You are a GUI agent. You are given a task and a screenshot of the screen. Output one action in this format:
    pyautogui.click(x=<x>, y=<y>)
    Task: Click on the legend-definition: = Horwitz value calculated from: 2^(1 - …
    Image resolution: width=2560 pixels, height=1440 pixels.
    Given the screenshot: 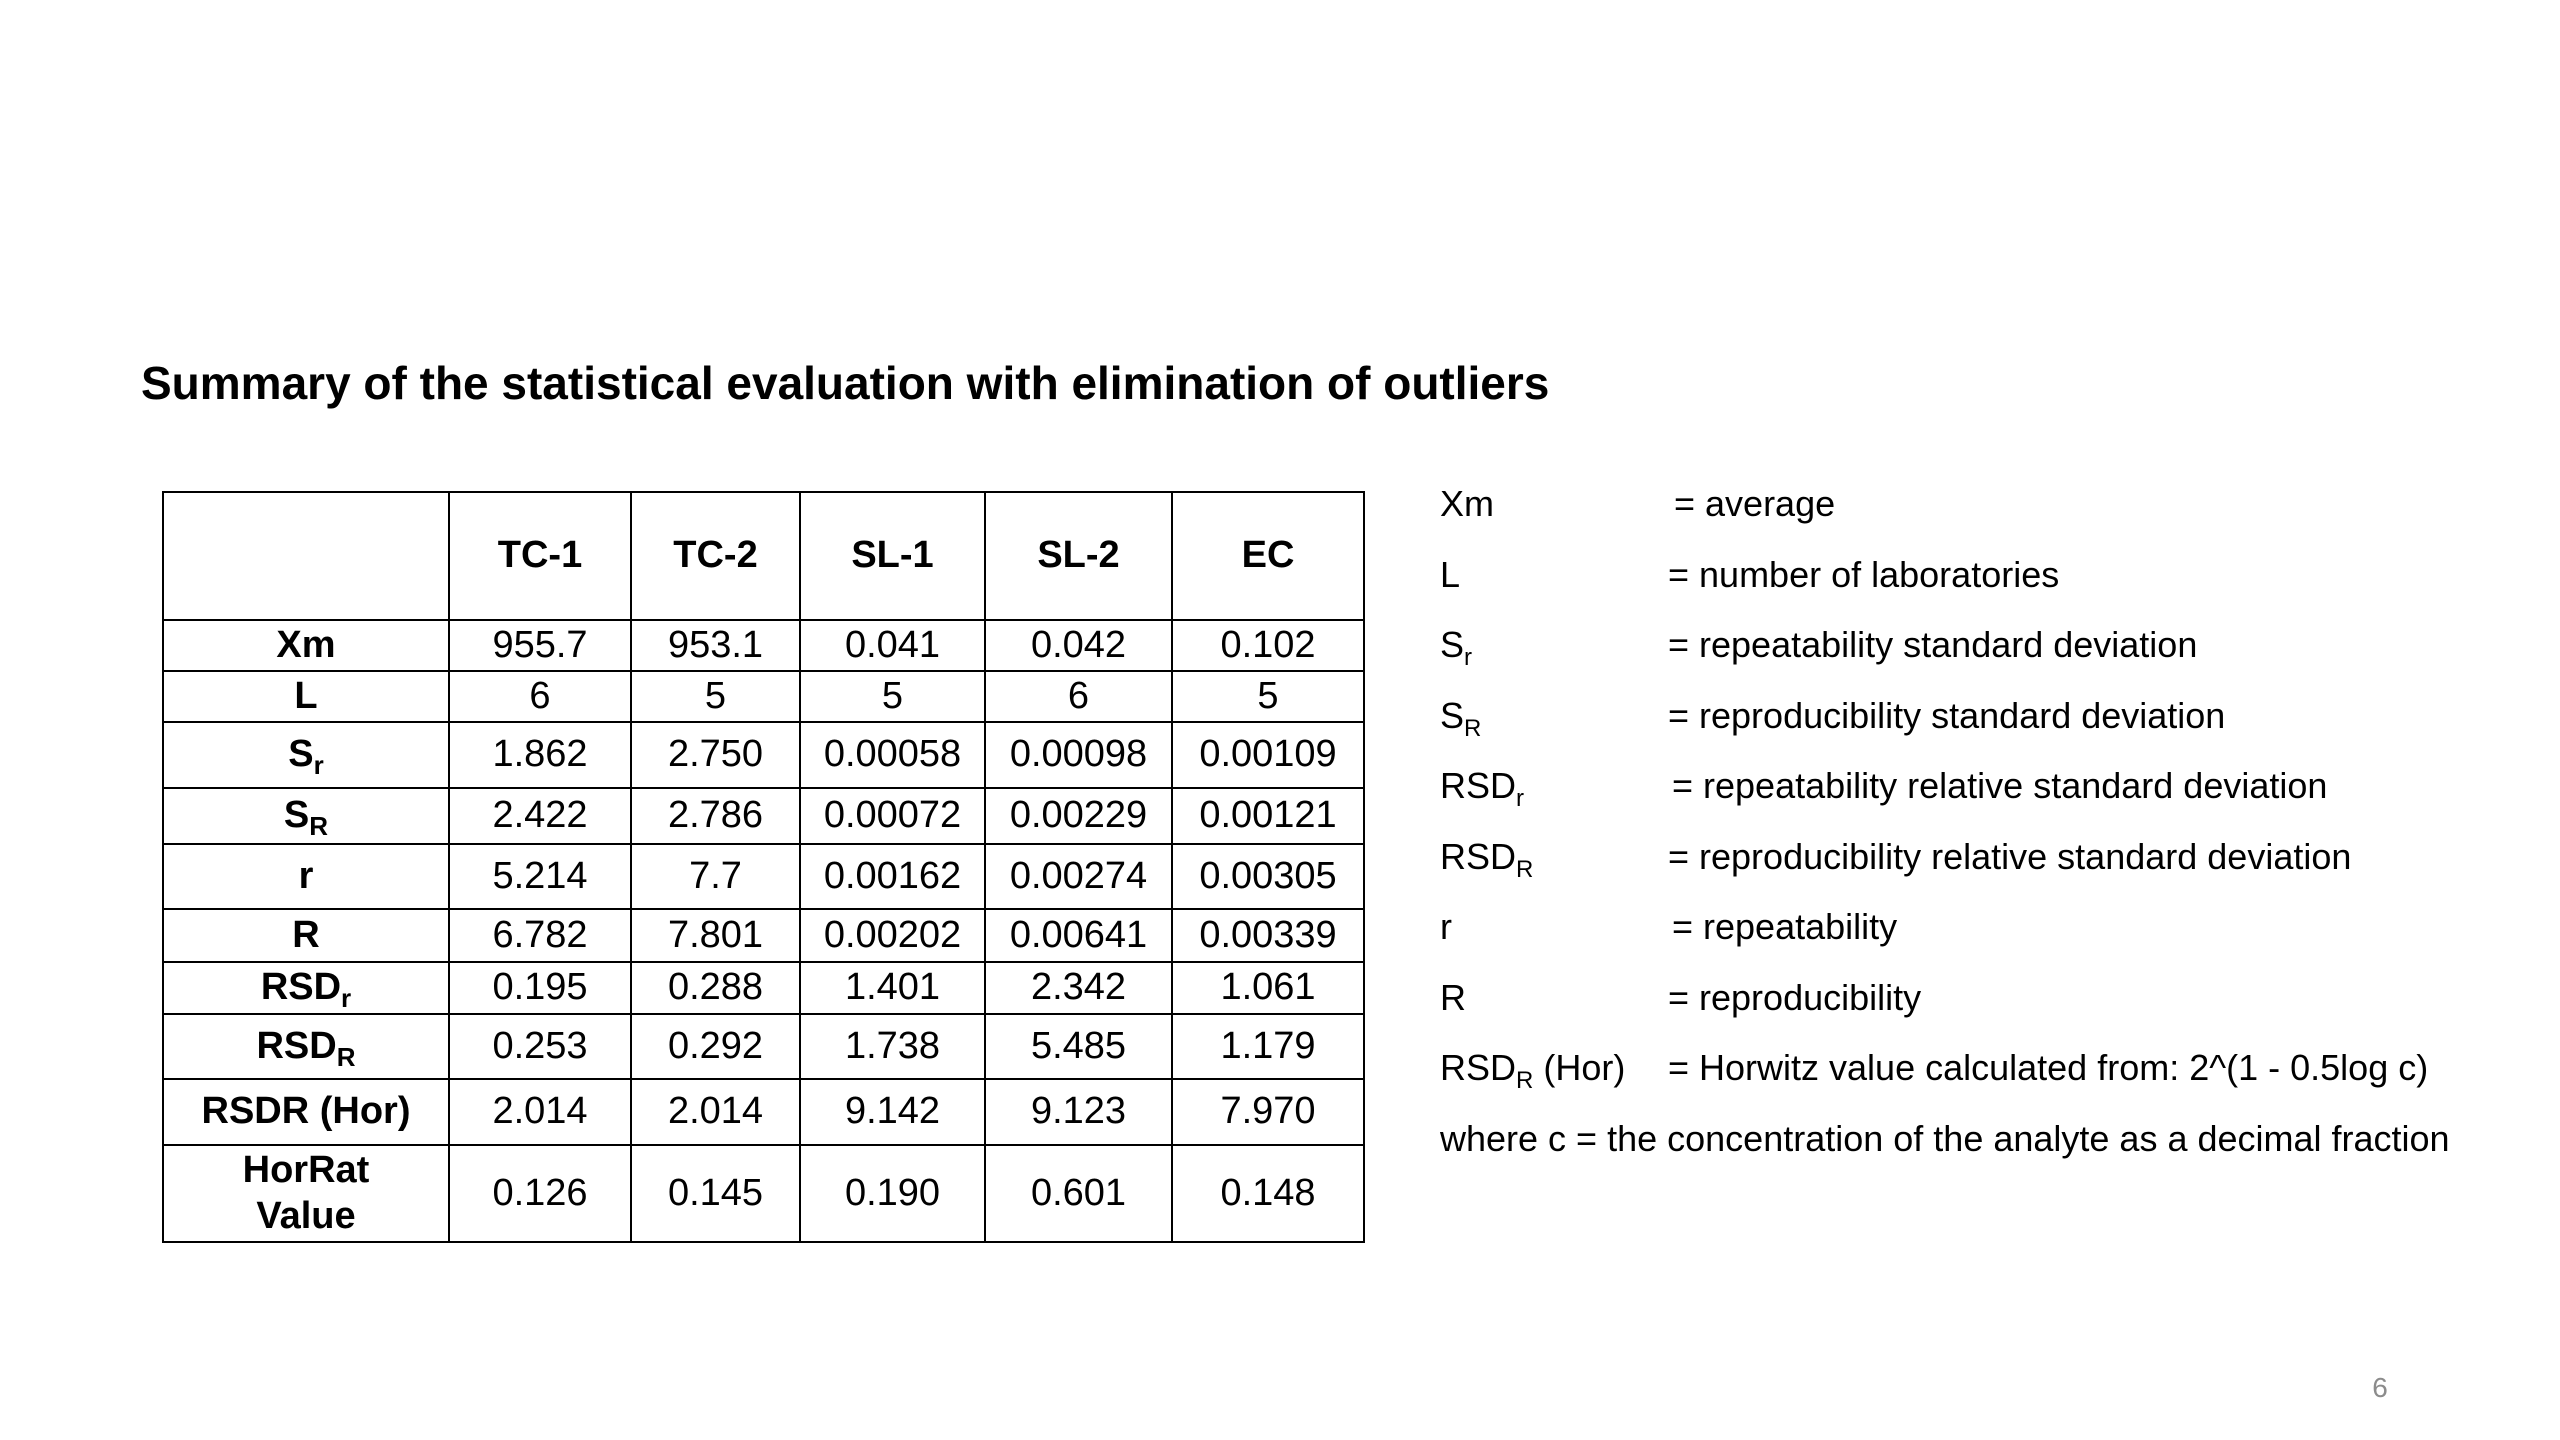 What is the action you would take?
    pyautogui.click(x=2048, y=1067)
    